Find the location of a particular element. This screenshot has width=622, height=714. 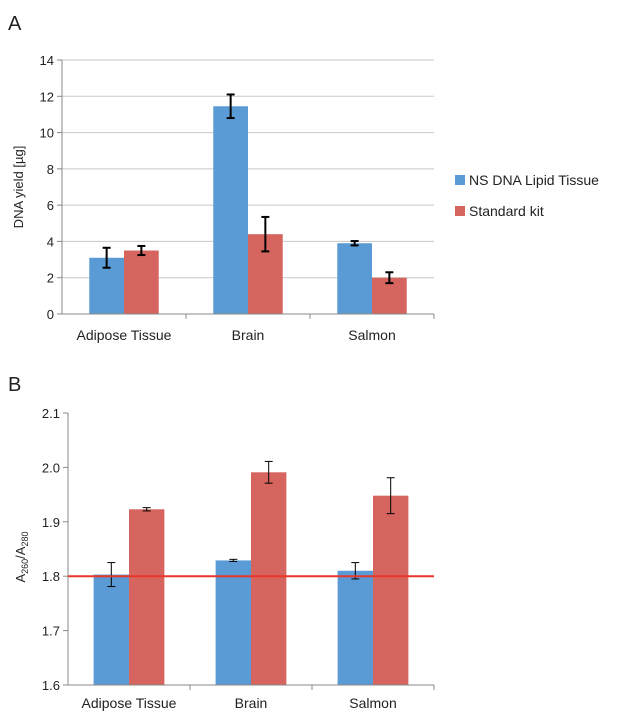

panel-a-letter: A is located at coordinates (15, 24).